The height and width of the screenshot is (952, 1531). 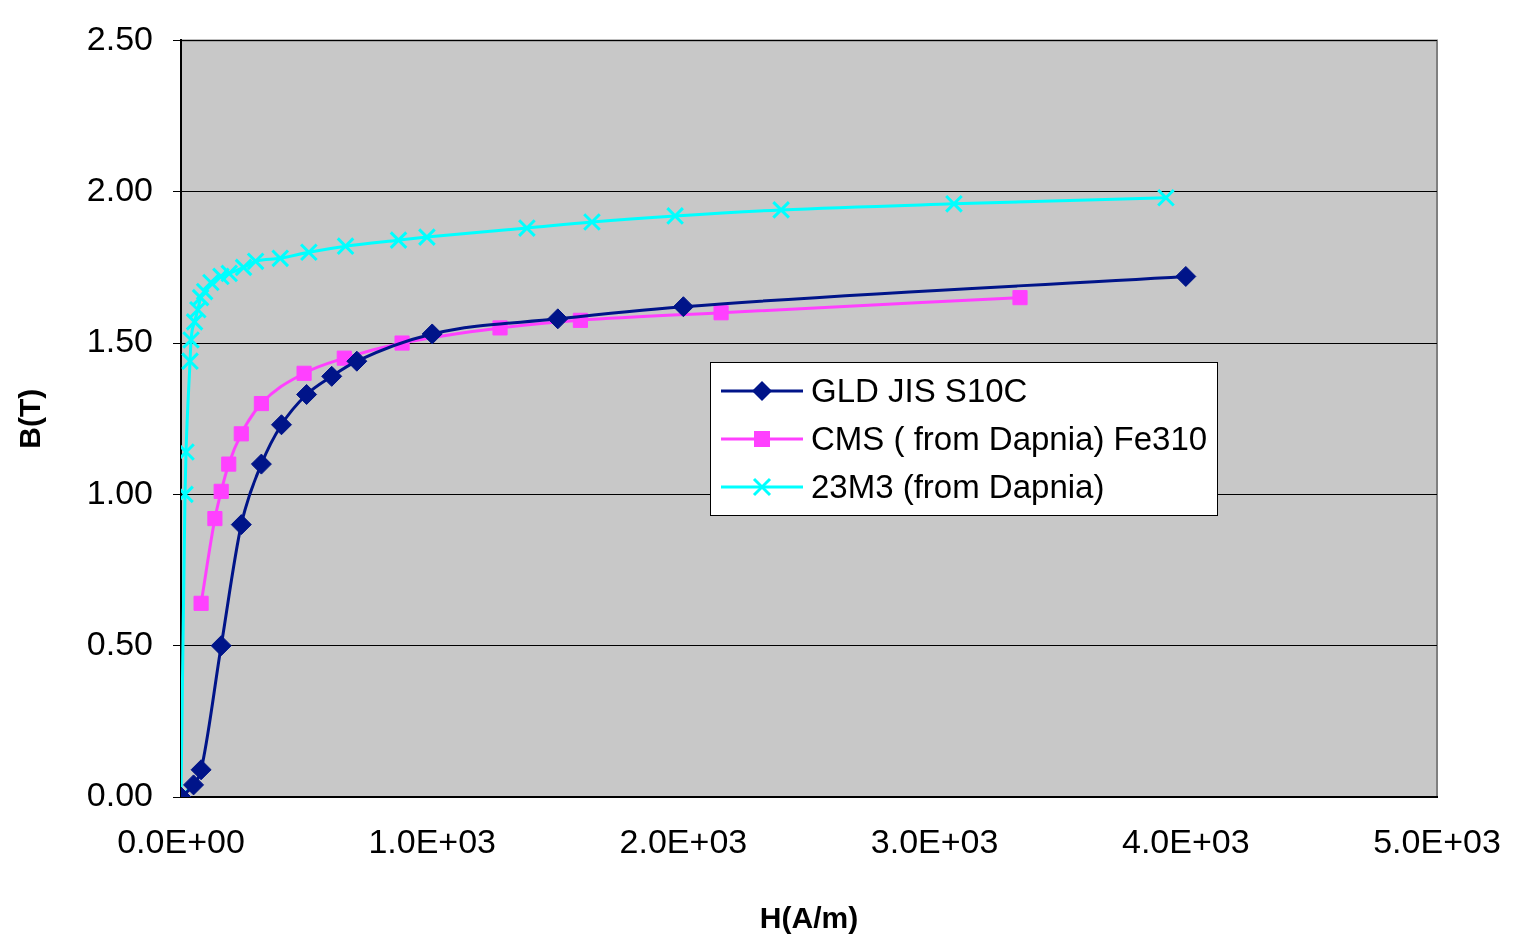 I want to click on y-axis-title: B(T), so click(x=30, y=418).